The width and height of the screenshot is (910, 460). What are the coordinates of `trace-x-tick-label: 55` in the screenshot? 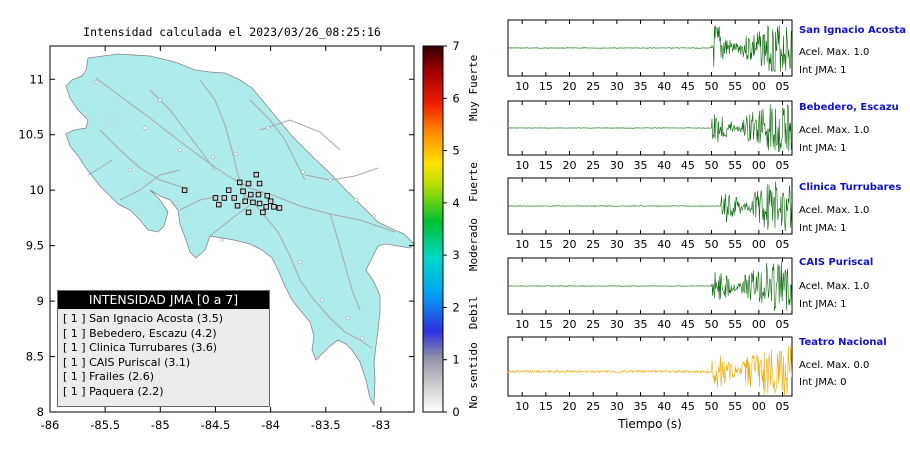 It's located at (735, 244).